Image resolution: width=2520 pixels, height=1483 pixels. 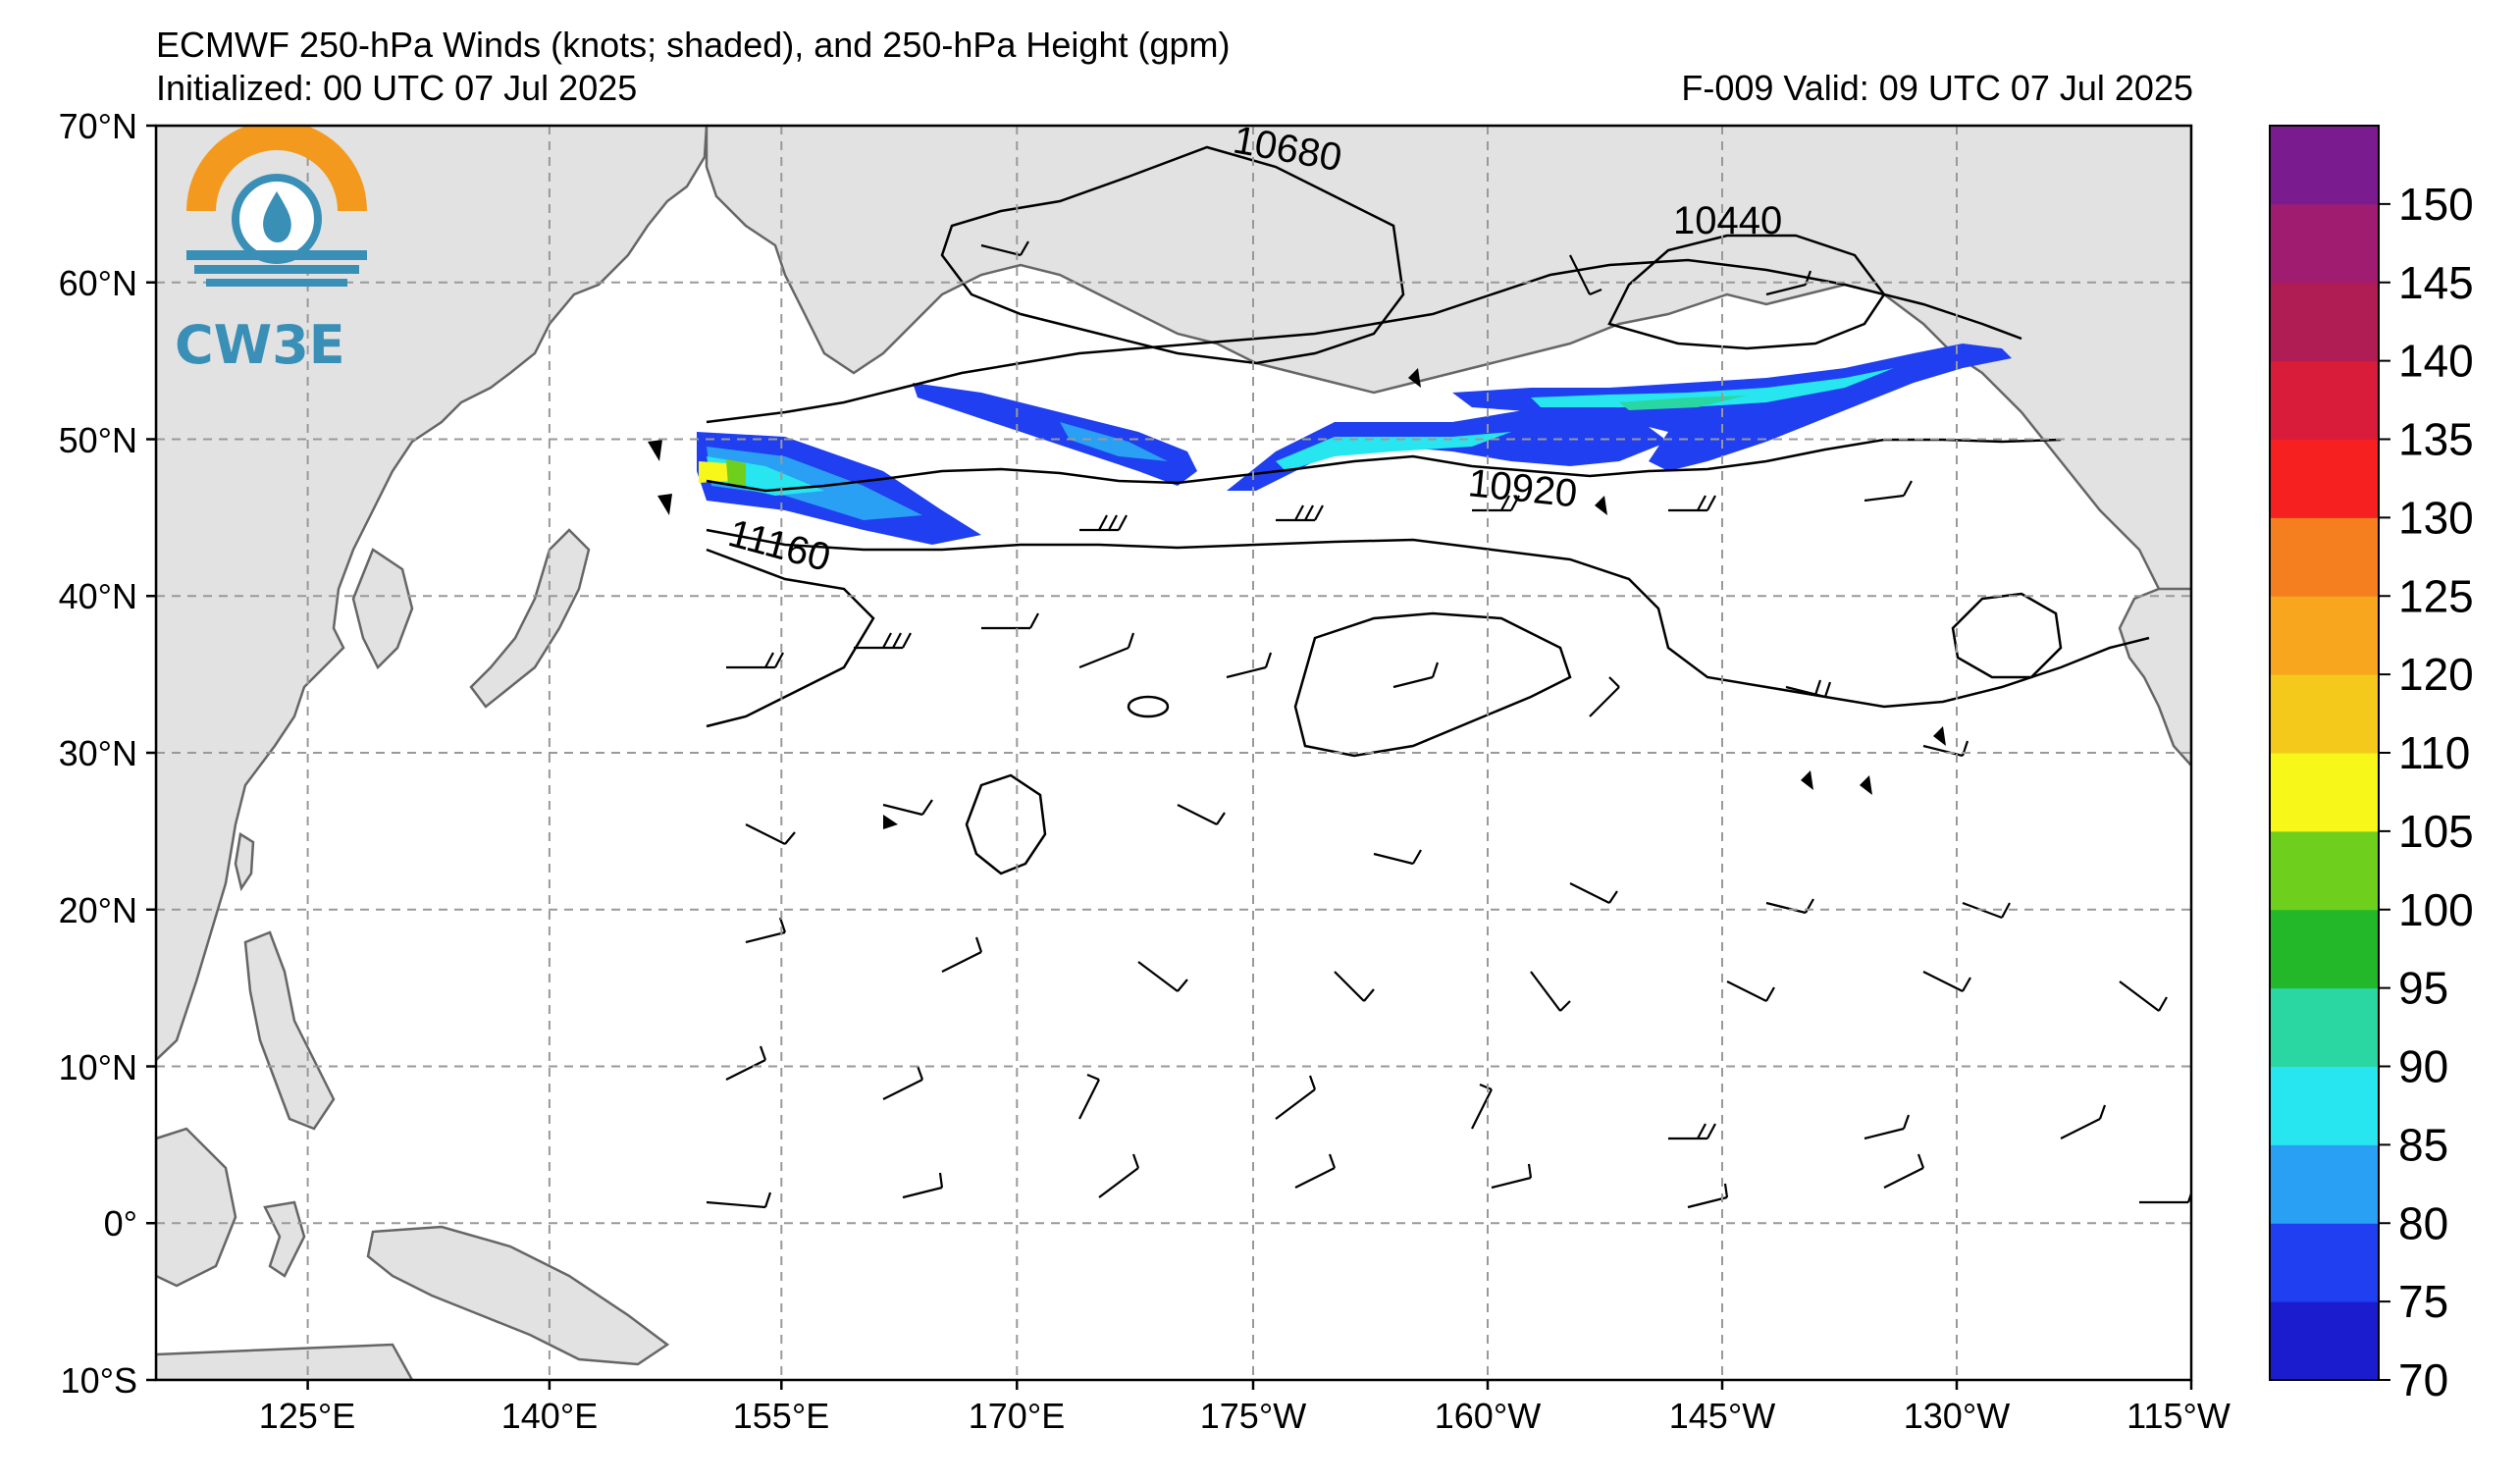 I want to click on colorbar-label: 90, so click(x=2423, y=1067).